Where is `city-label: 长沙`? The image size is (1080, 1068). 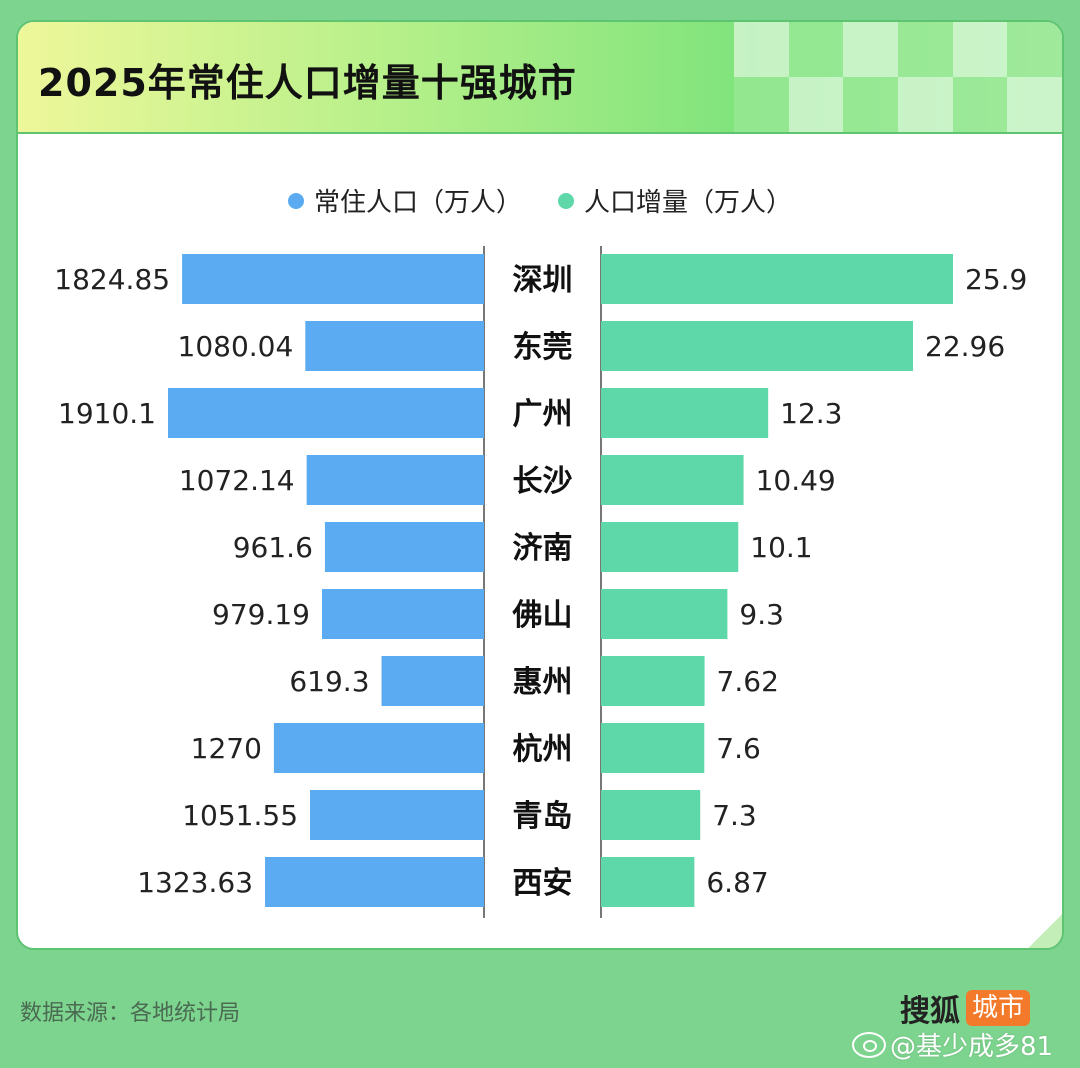
city-label: 长沙 is located at coordinates (543, 481).